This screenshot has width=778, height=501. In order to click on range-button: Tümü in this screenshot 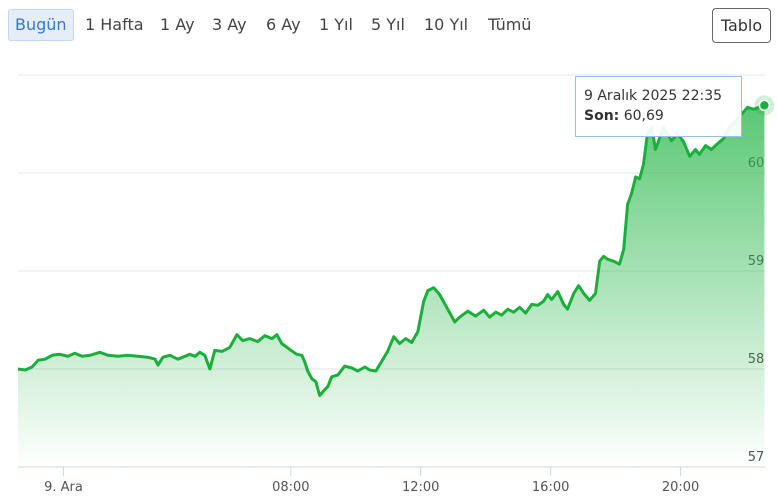, I will do `click(510, 24)`.